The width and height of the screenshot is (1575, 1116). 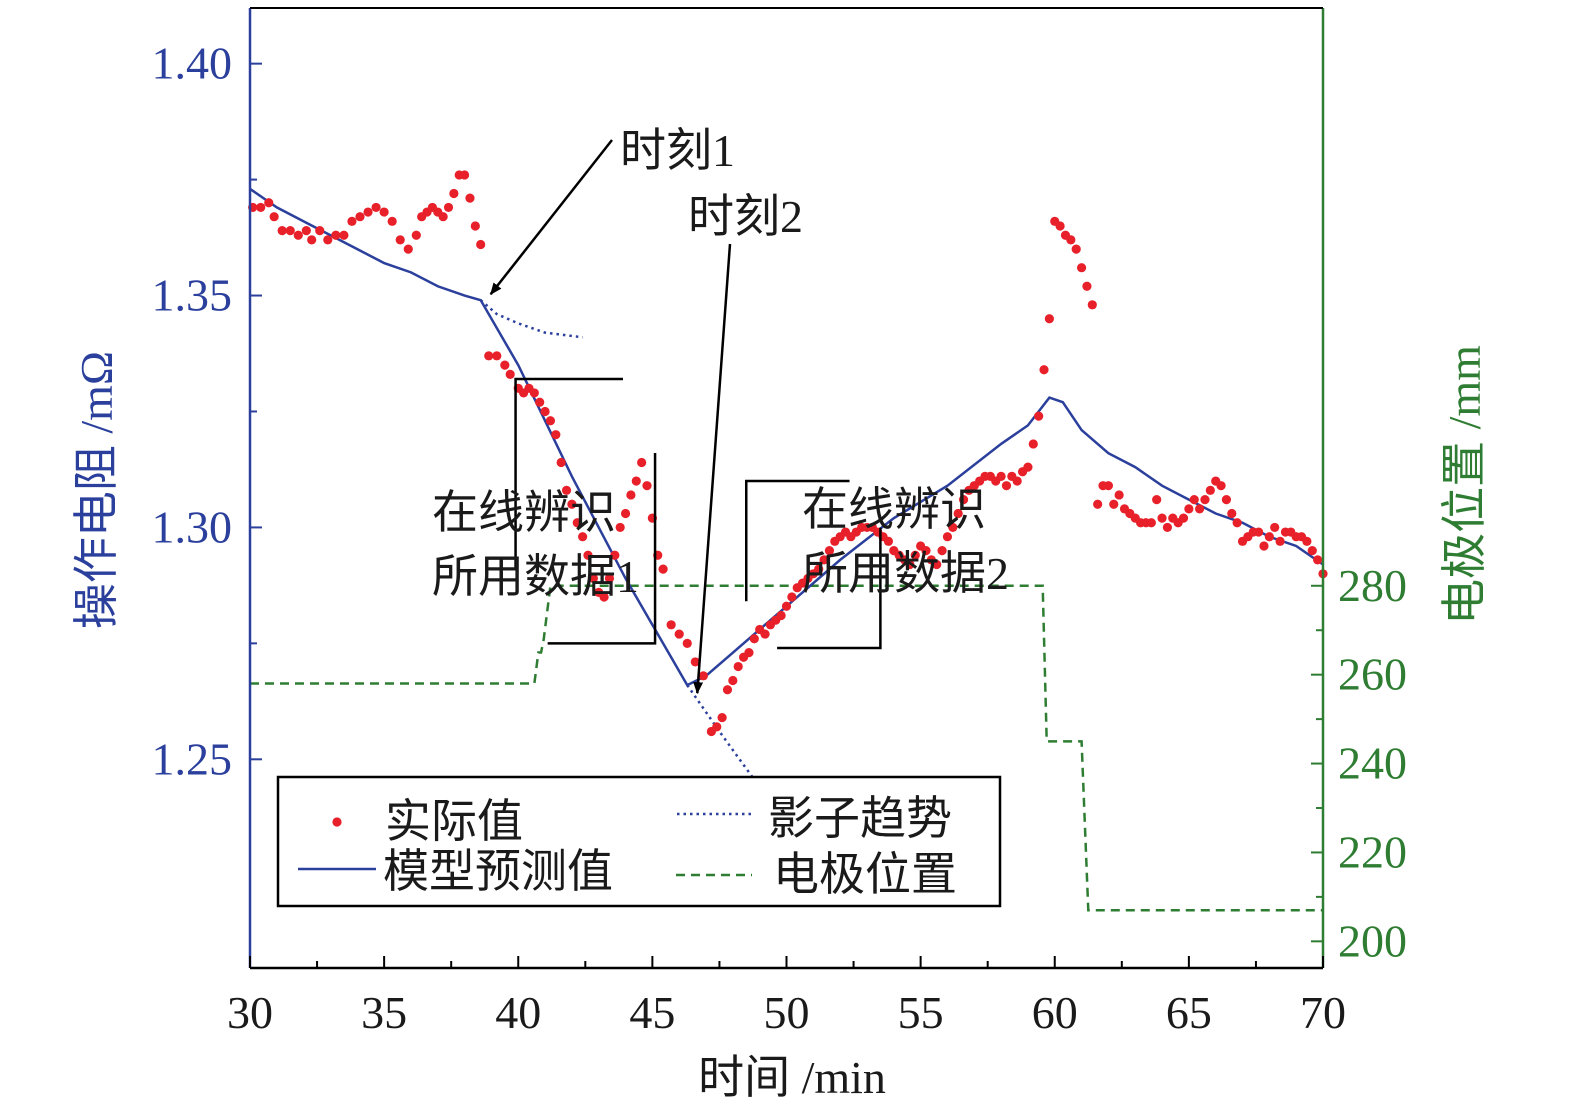 I want to click on y-left-tick-label: 1.35, so click(x=192, y=295).